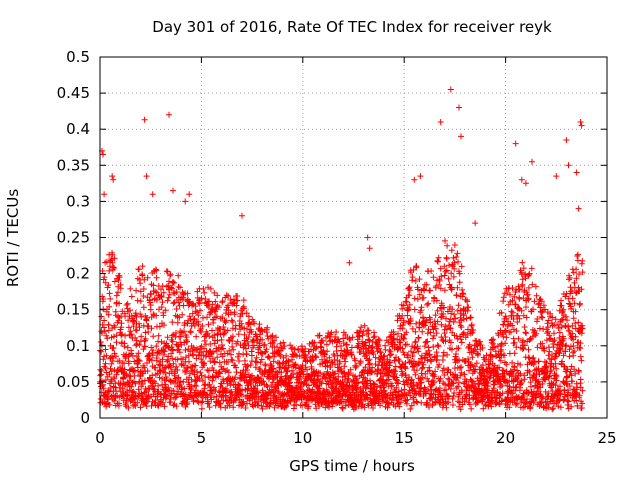 Image resolution: width=640 pixels, height=480 pixels. What do you see at coordinates (404, 438) in the screenshot?
I see `x-tick-label: 15` at bounding box center [404, 438].